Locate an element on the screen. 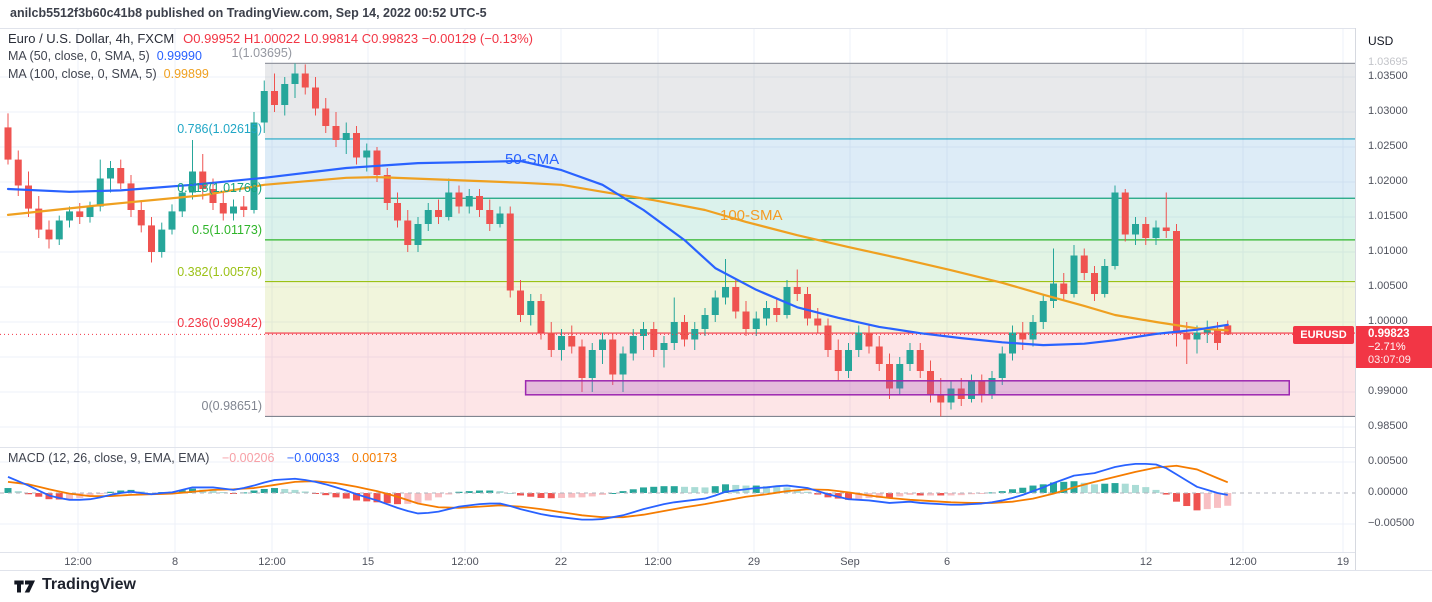  axis-separator is located at coordinates (716, 552).